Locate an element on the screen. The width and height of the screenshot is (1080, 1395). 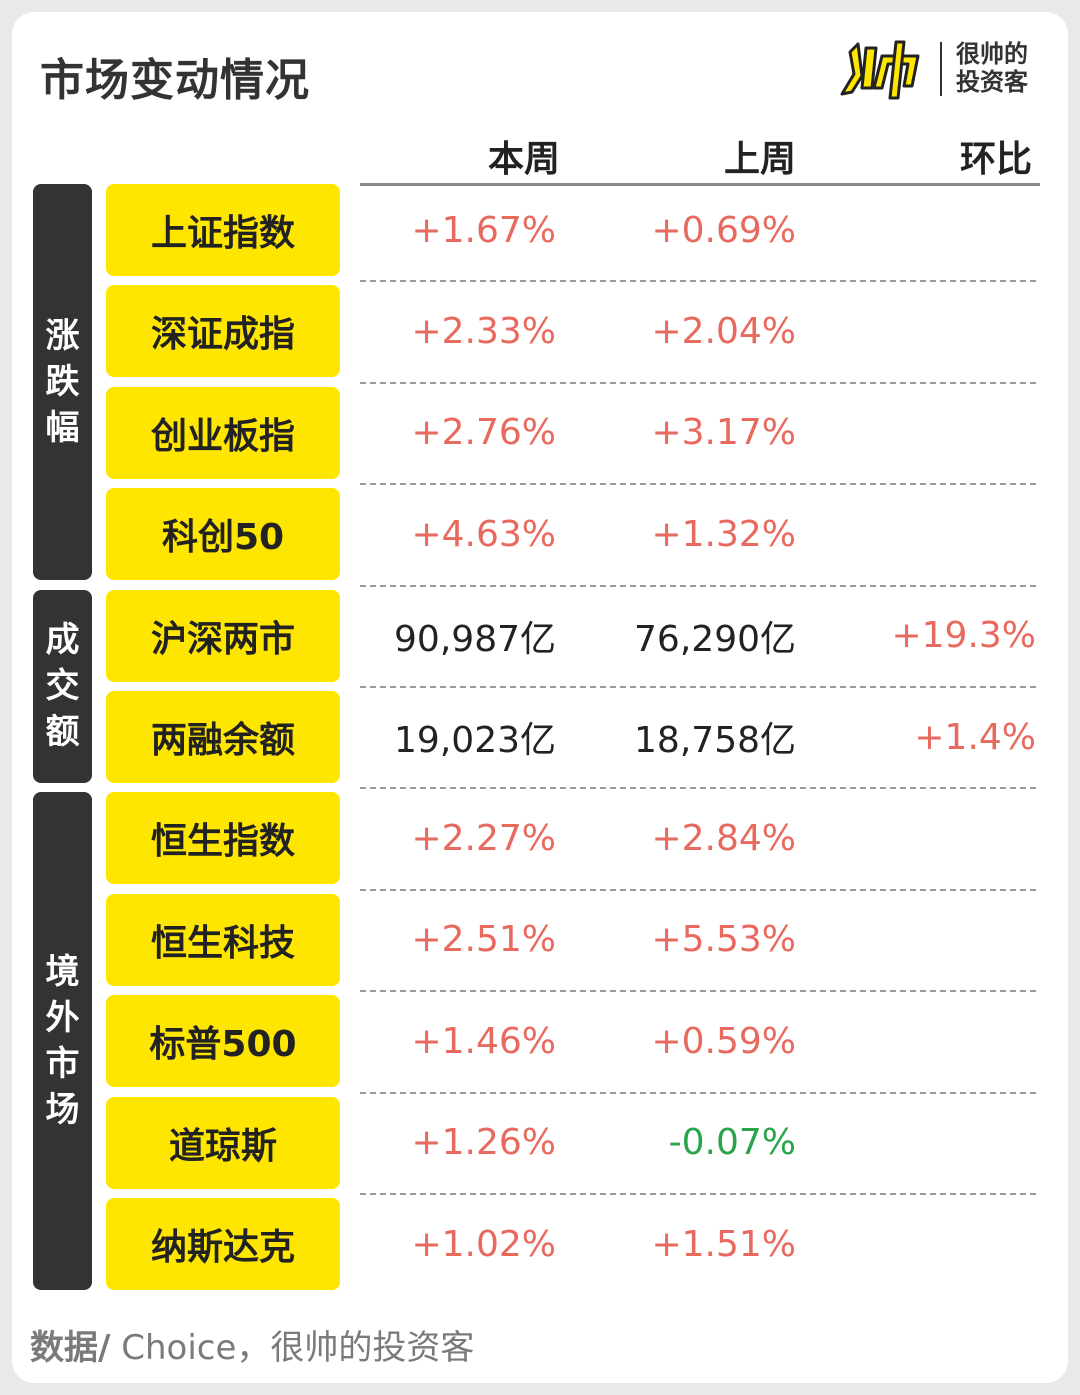
cell-this-week: +1.02% is located at coordinates (483, 1244).